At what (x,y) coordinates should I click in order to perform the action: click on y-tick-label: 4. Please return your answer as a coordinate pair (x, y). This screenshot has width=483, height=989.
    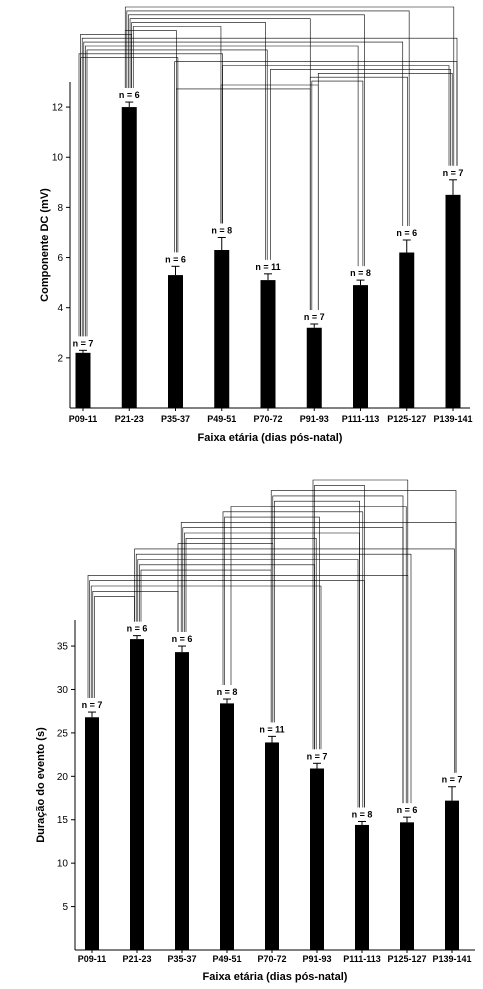
    Looking at the image, I should click on (60, 308).